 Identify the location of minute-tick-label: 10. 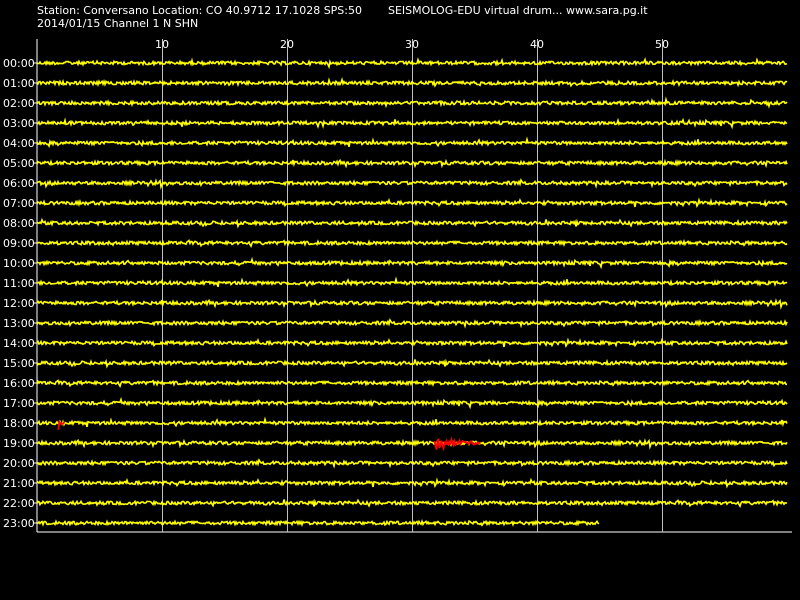
(162, 44).